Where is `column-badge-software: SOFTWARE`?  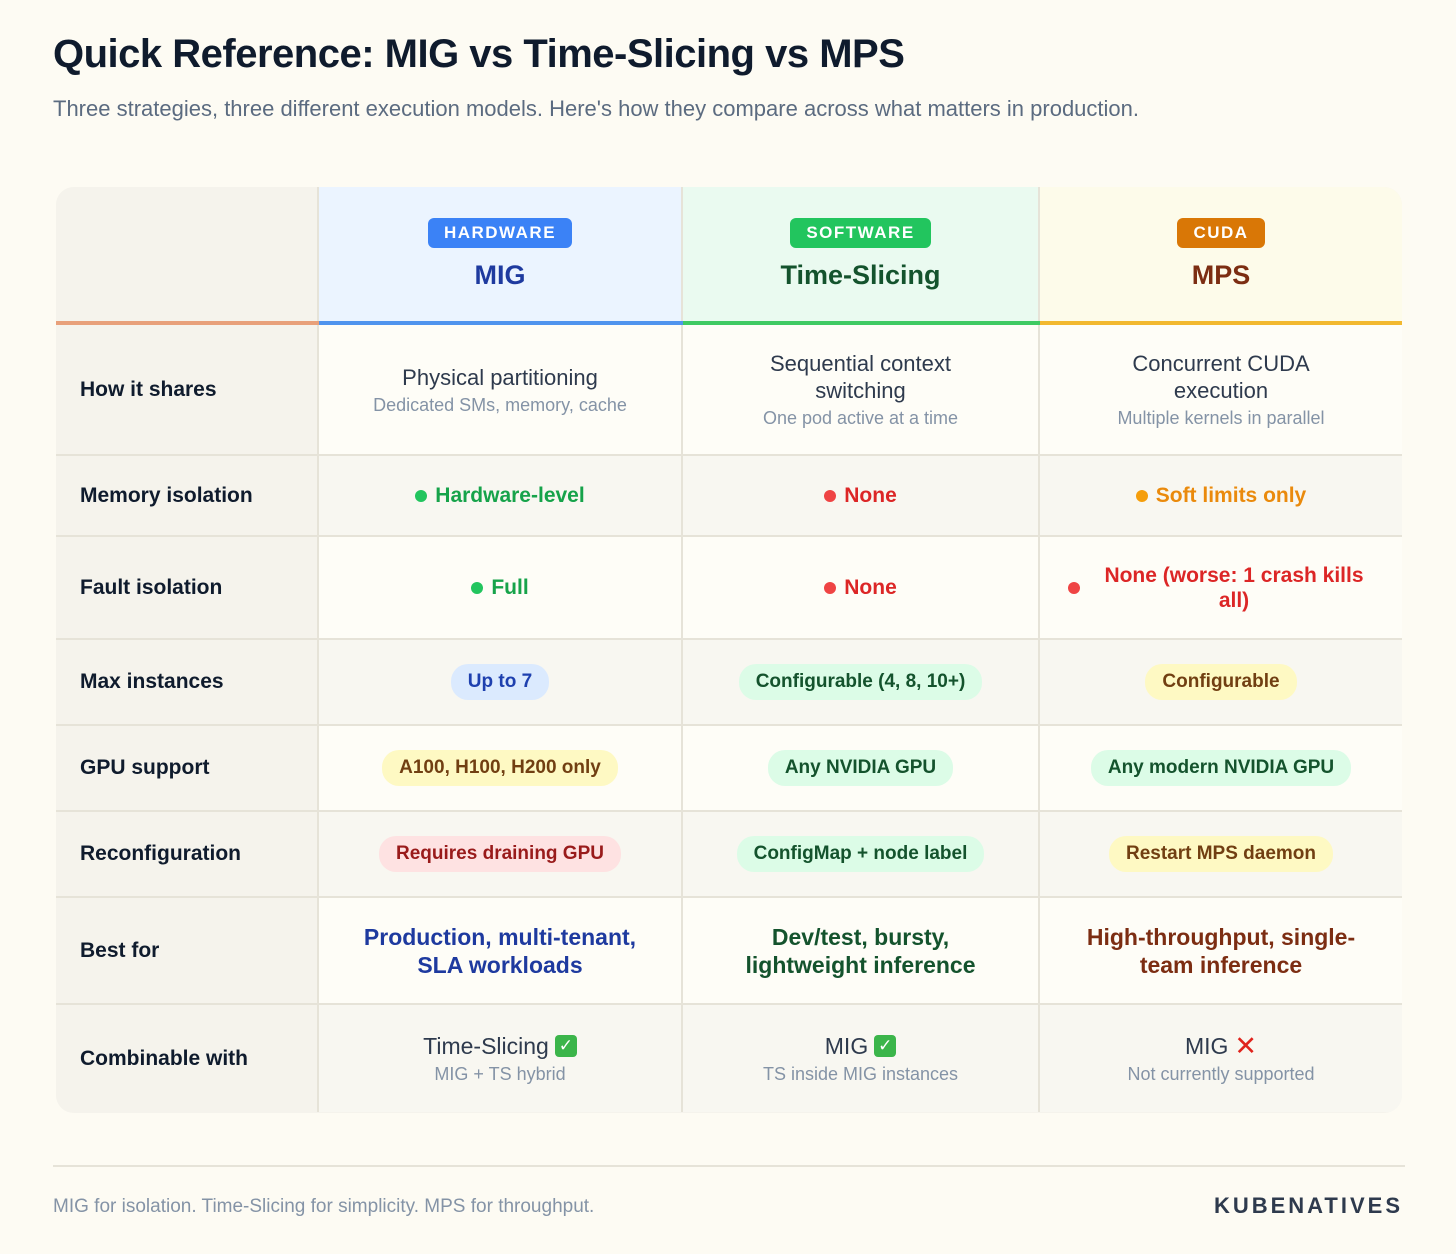 column-badge-software: SOFTWARE is located at coordinates (860, 232).